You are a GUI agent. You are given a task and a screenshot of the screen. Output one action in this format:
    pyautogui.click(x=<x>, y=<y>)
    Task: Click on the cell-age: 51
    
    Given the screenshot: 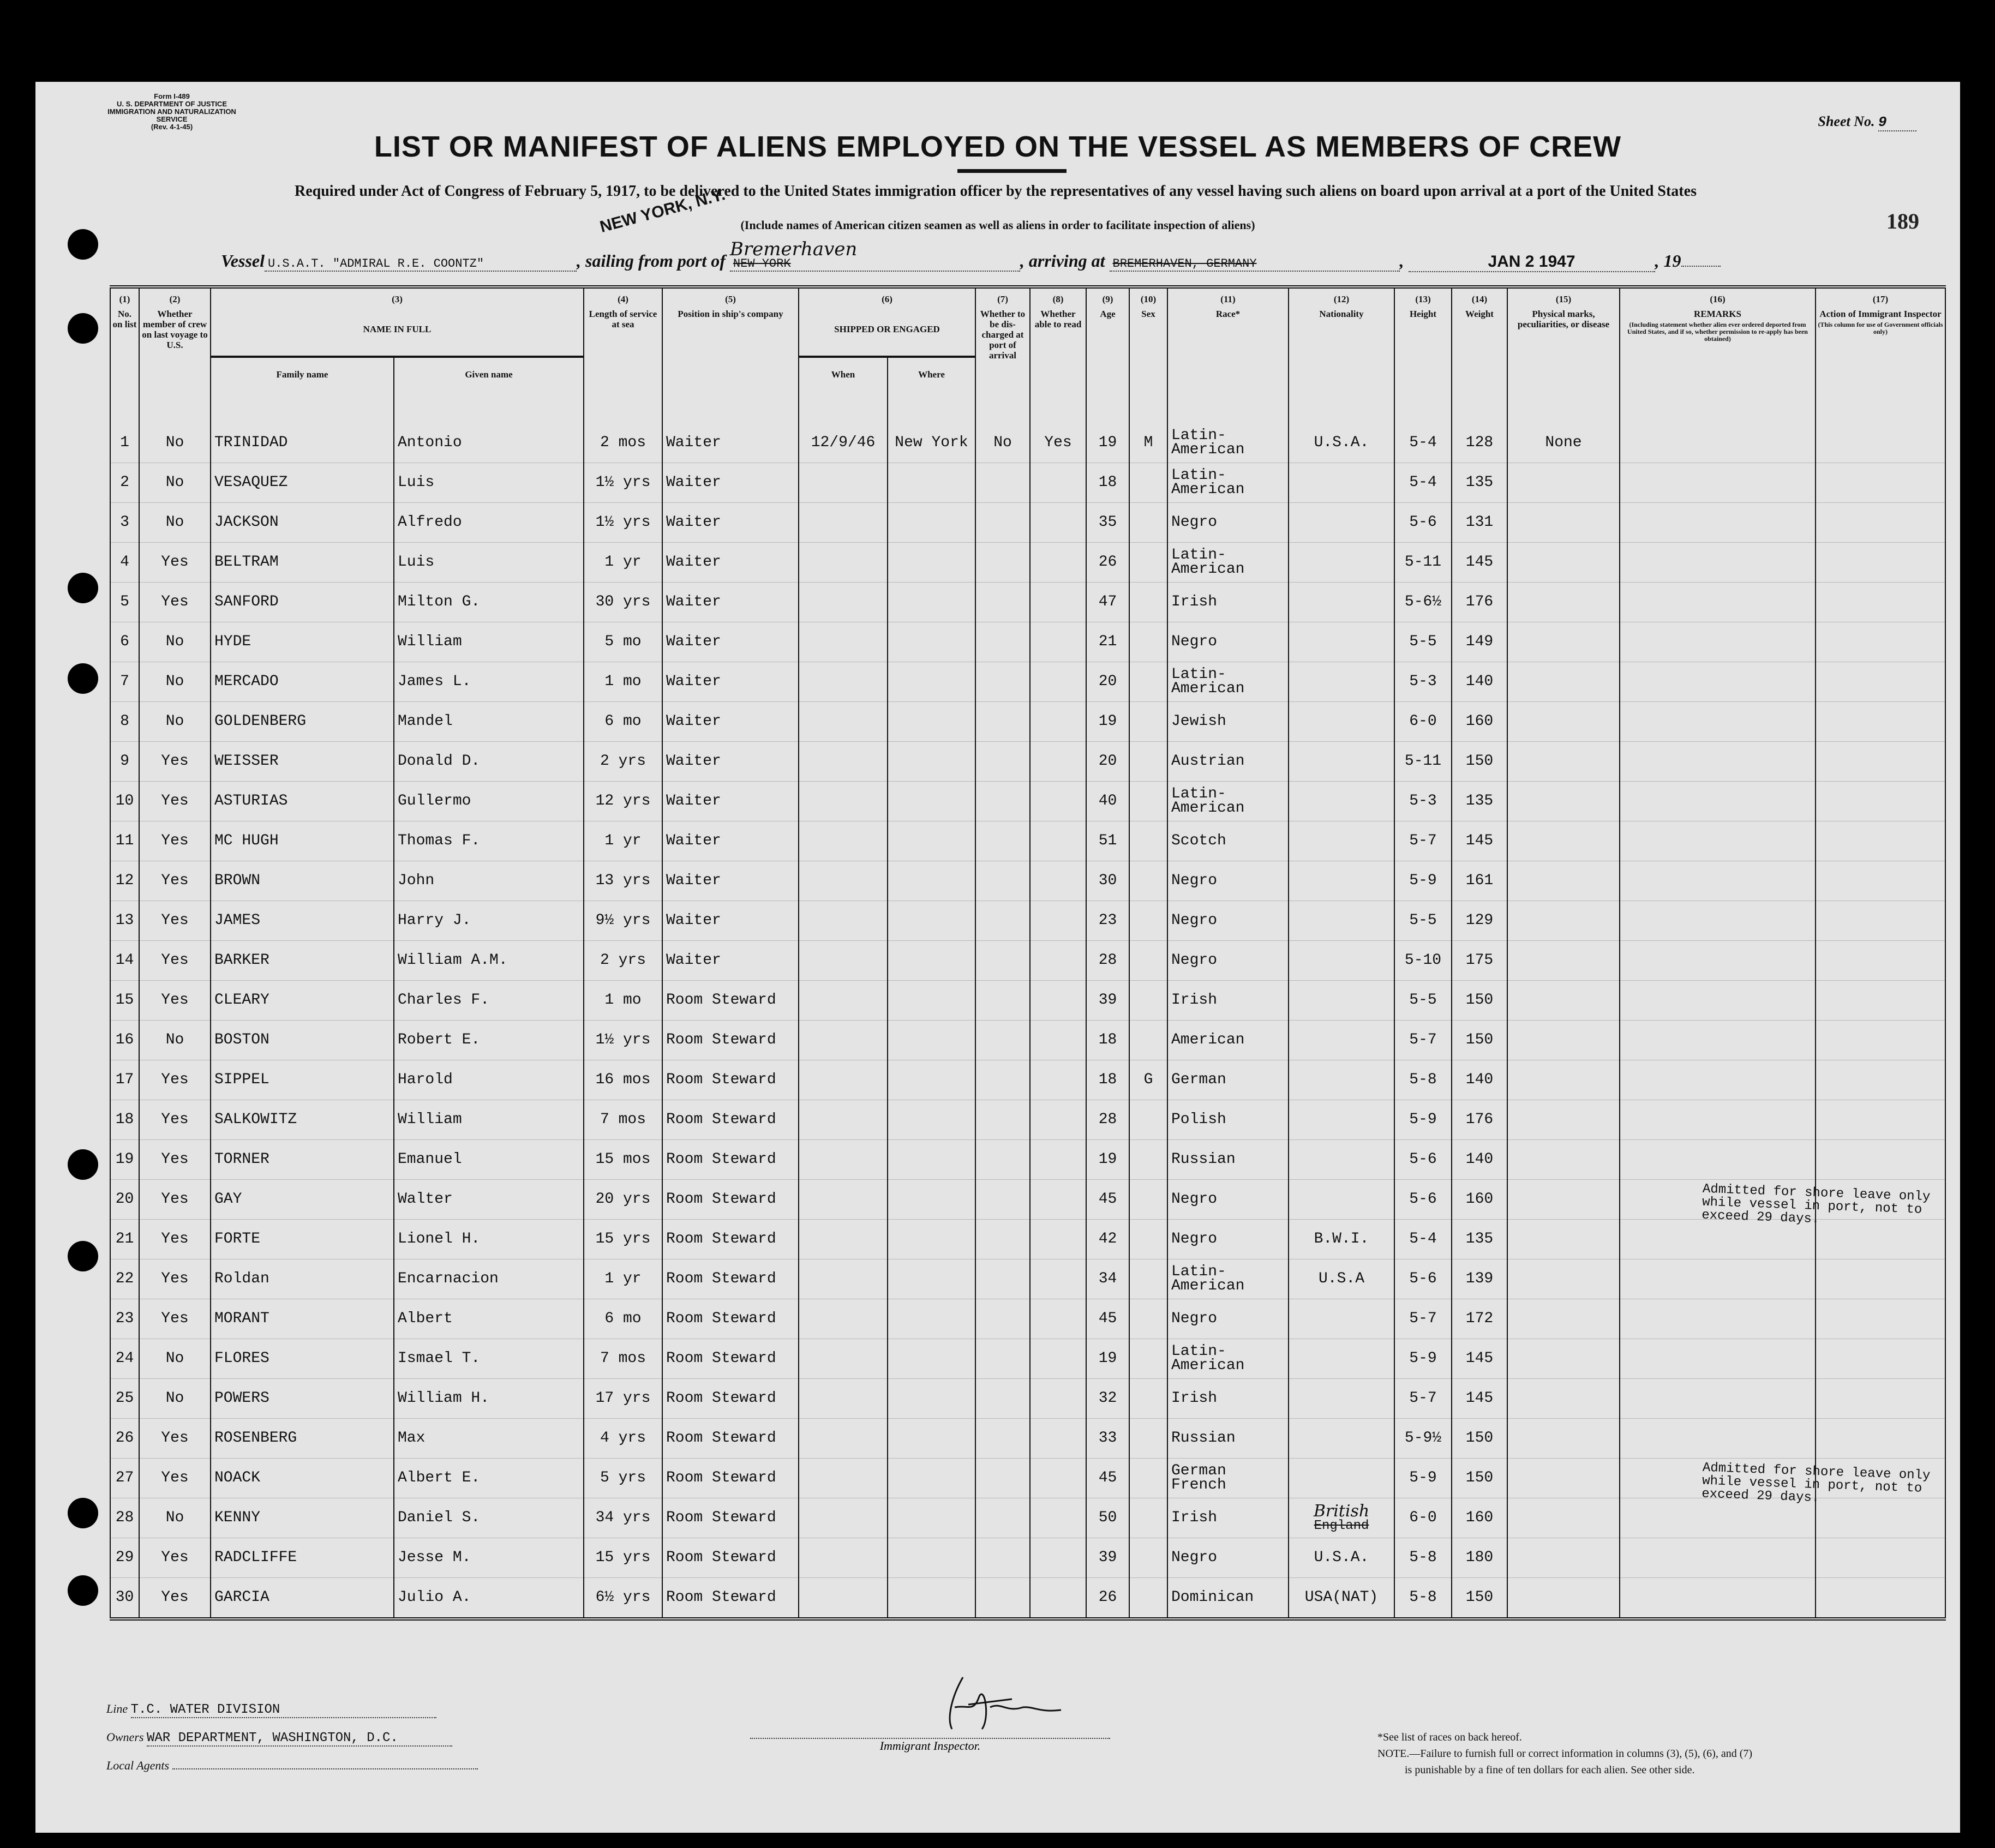 What is the action you would take?
    pyautogui.click(x=1108, y=841)
    